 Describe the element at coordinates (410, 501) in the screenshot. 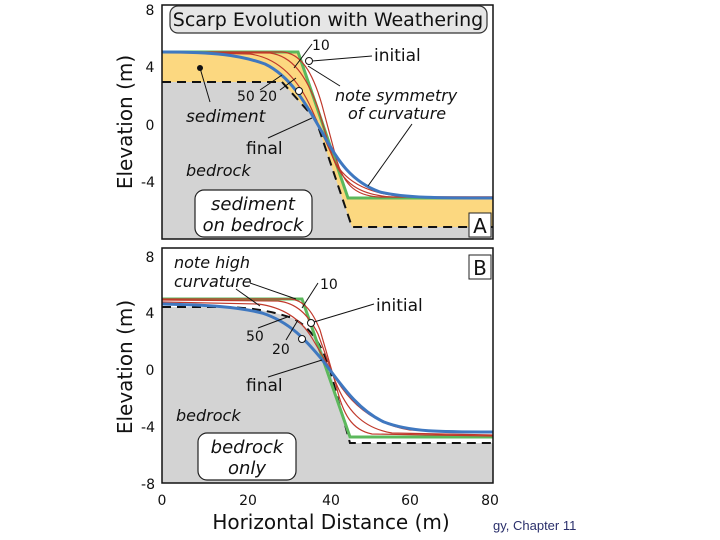

I see `x-tick: 60` at that location.